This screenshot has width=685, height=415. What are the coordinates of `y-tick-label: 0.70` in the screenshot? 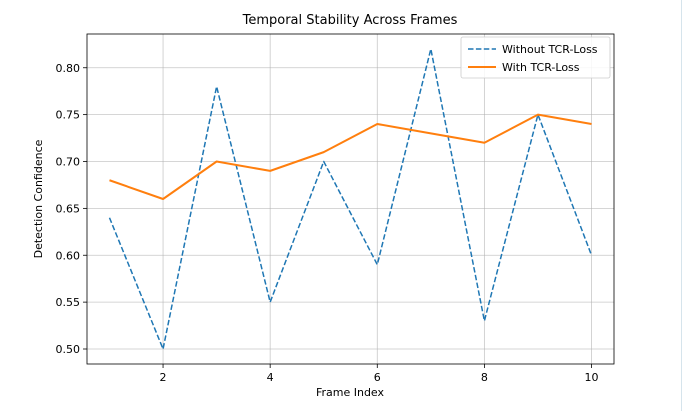 It's located at (68, 162).